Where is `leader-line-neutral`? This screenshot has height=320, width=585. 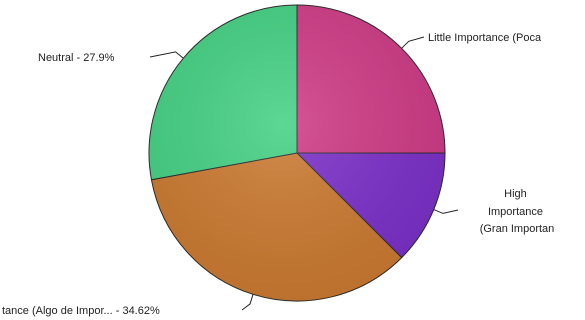
leader-line-neutral is located at coordinates (166, 55).